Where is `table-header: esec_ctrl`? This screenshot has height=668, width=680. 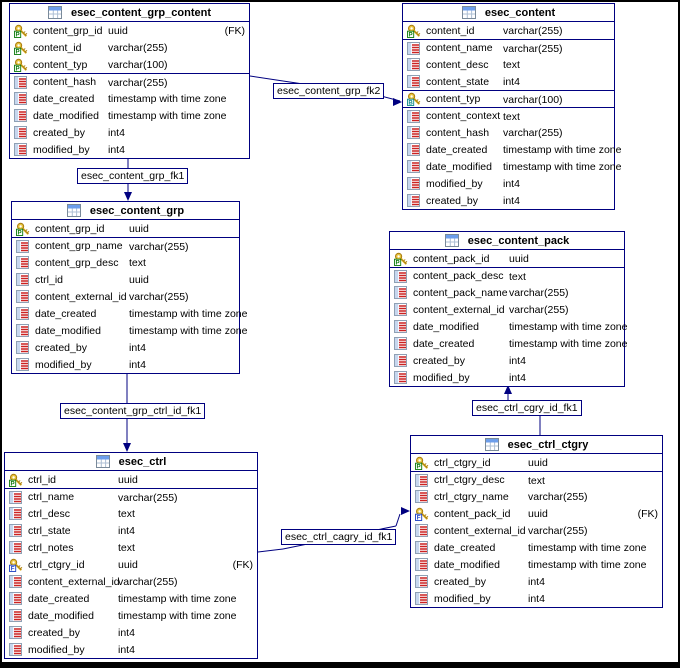 table-header: esec_ctrl is located at coordinates (131, 462).